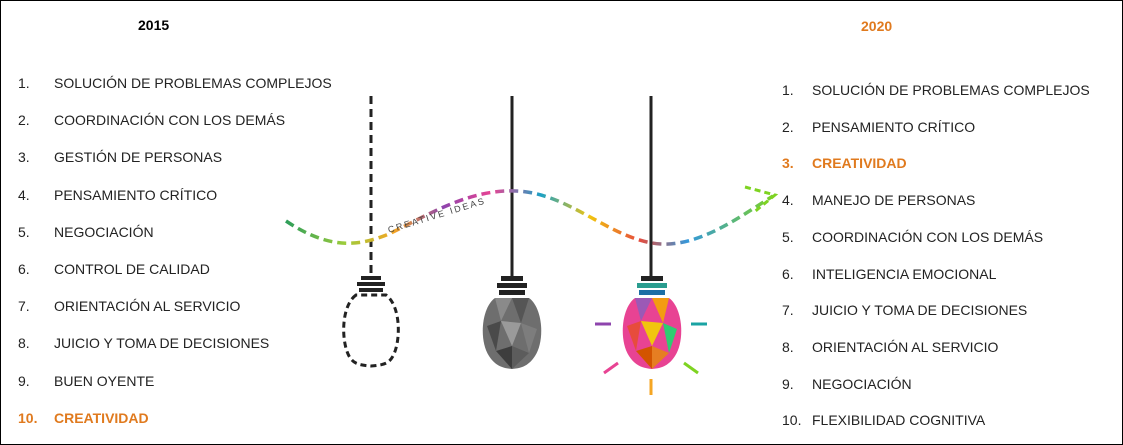 The height and width of the screenshot is (445, 1123). What do you see at coordinates (104, 380) in the screenshot?
I see `item-label: BUEN OYENTE` at bounding box center [104, 380].